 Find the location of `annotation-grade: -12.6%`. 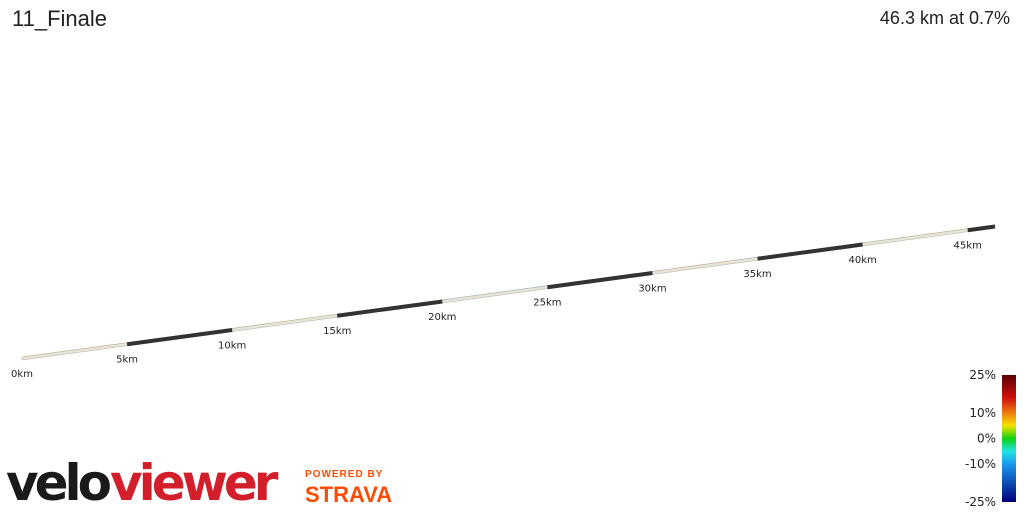

annotation-grade: -12.6% is located at coordinates (799, 1).